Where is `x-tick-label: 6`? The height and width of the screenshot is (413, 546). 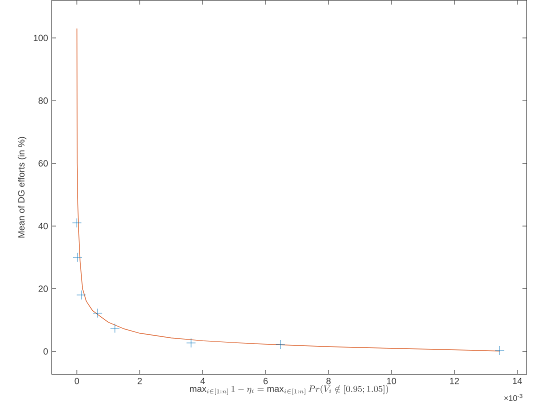 x-tick-label: 6 is located at coordinates (266, 381).